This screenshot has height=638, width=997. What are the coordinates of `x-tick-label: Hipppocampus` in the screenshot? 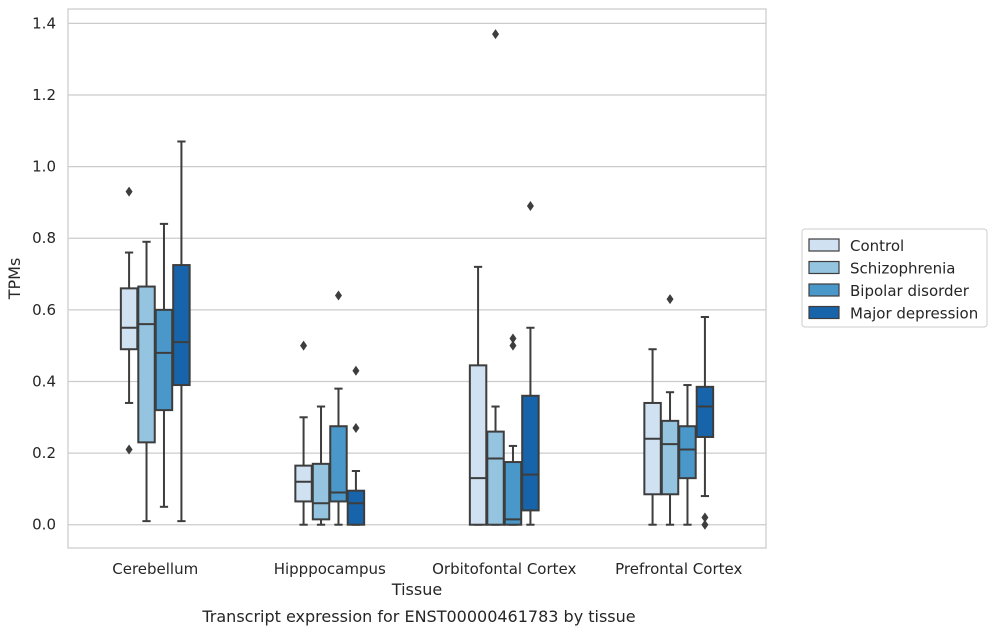 It's located at (330, 569).